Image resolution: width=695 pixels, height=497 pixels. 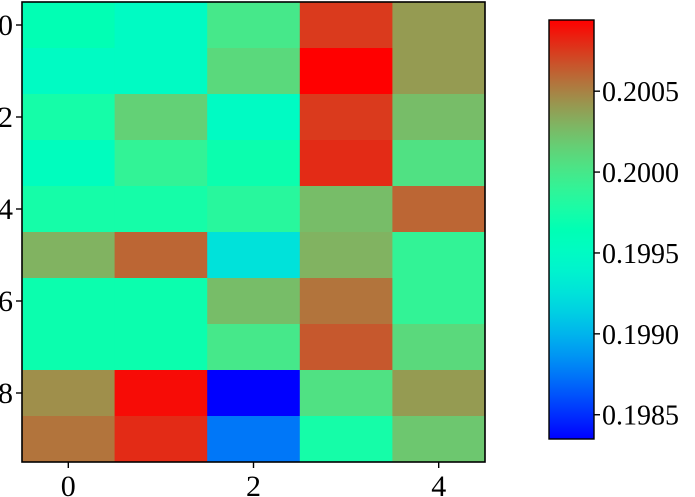 I want to click on y-tick-label: 2, so click(x=6, y=117).